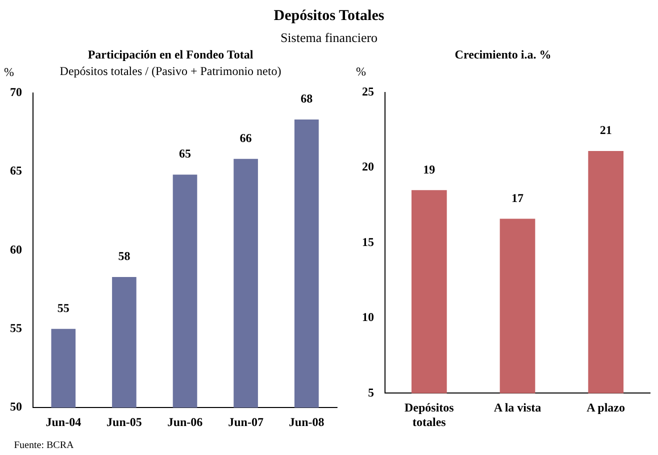 The width and height of the screenshot is (658, 455). I want to click on chart-title: Participación en el Fondeo Total, so click(171, 54).